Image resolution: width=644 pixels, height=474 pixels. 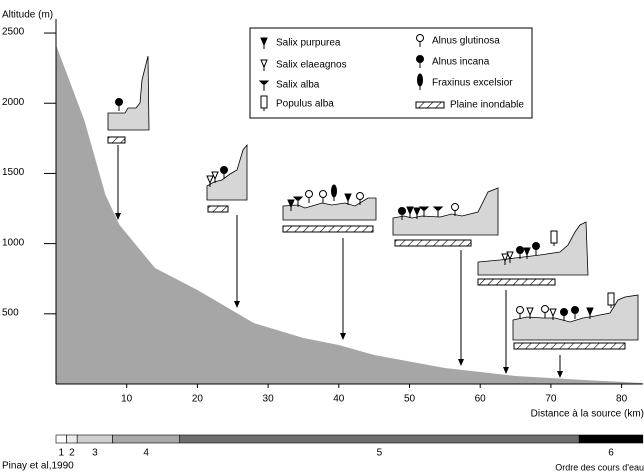 I want to click on y-tick-label: 2000, so click(x=13, y=102).